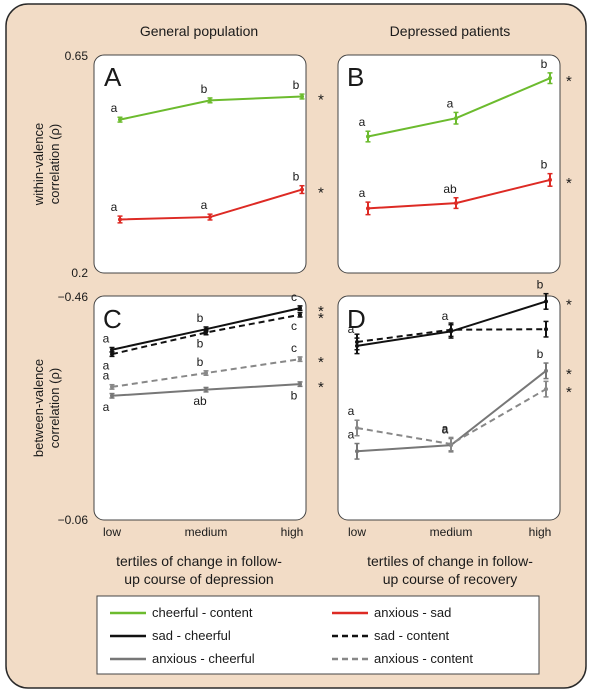 The image size is (592, 692). I want to click on panel-b-letter: B, so click(355, 77).